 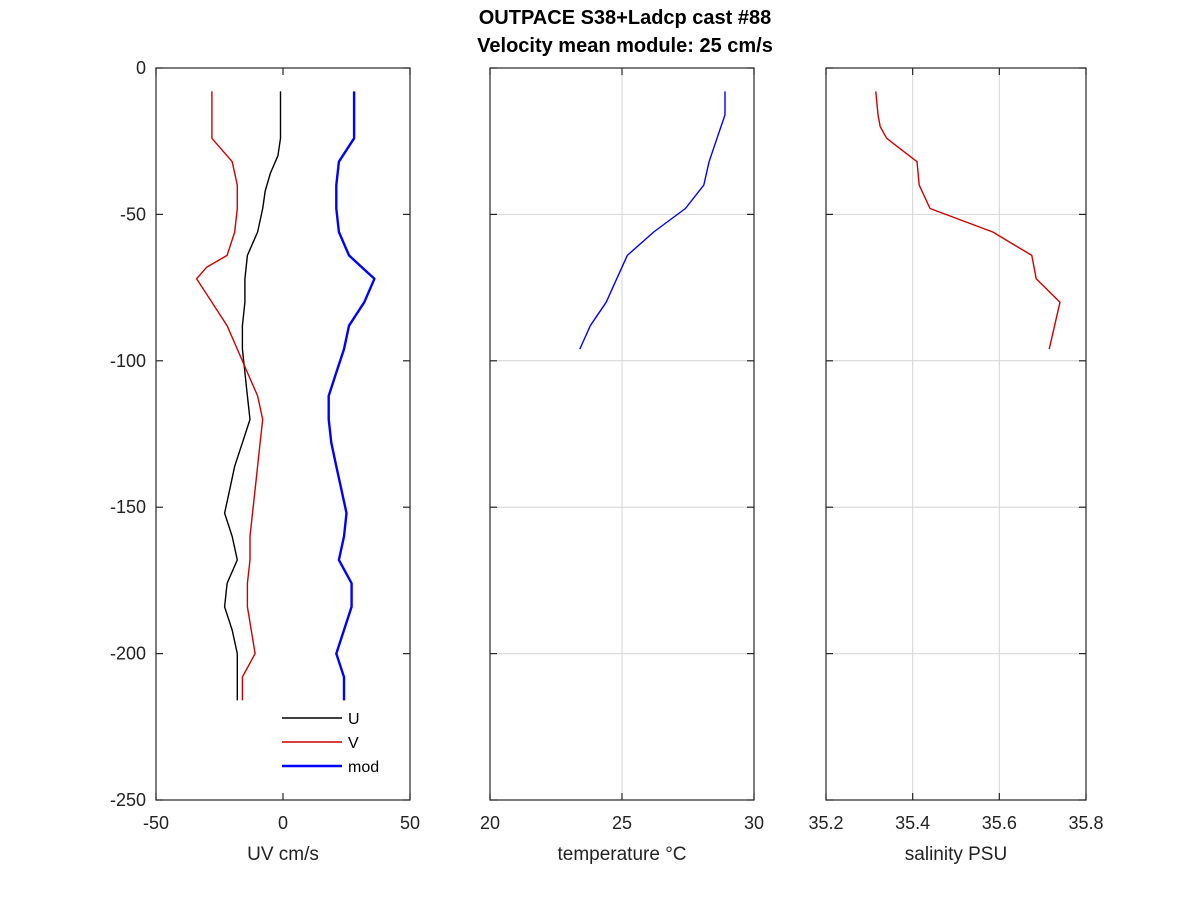 I want to click on salinity-xaxis-label: salinity PSU, so click(x=956, y=854).